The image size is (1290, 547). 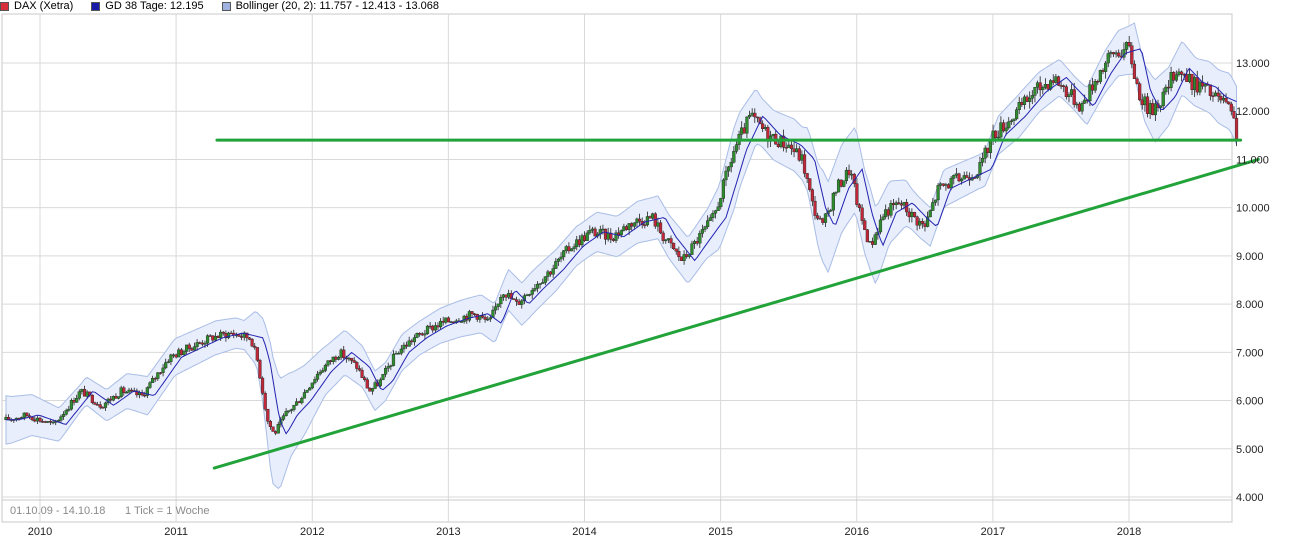 What do you see at coordinates (857, 532) in the screenshot?
I see `x-tick-label: 2016` at bounding box center [857, 532].